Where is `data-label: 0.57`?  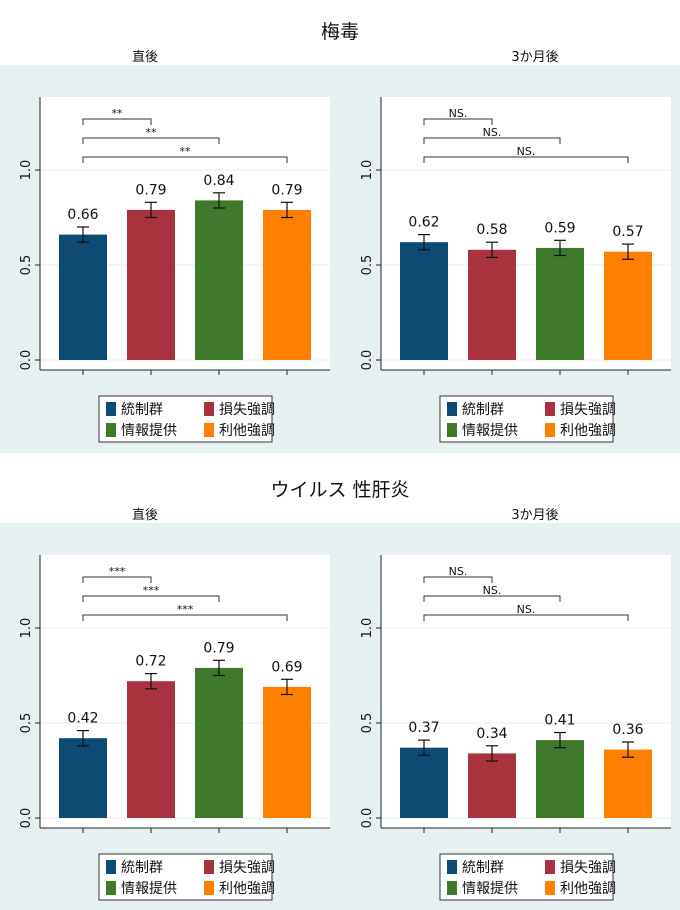 data-label: 0.57 is located at coordinates (627, 232).